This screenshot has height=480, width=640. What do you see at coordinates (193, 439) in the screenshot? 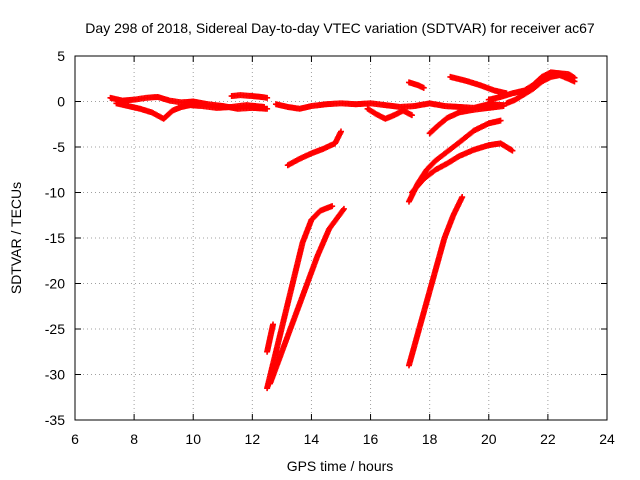
I see `x-tick-label: 10` at bounding box center [193, 439].